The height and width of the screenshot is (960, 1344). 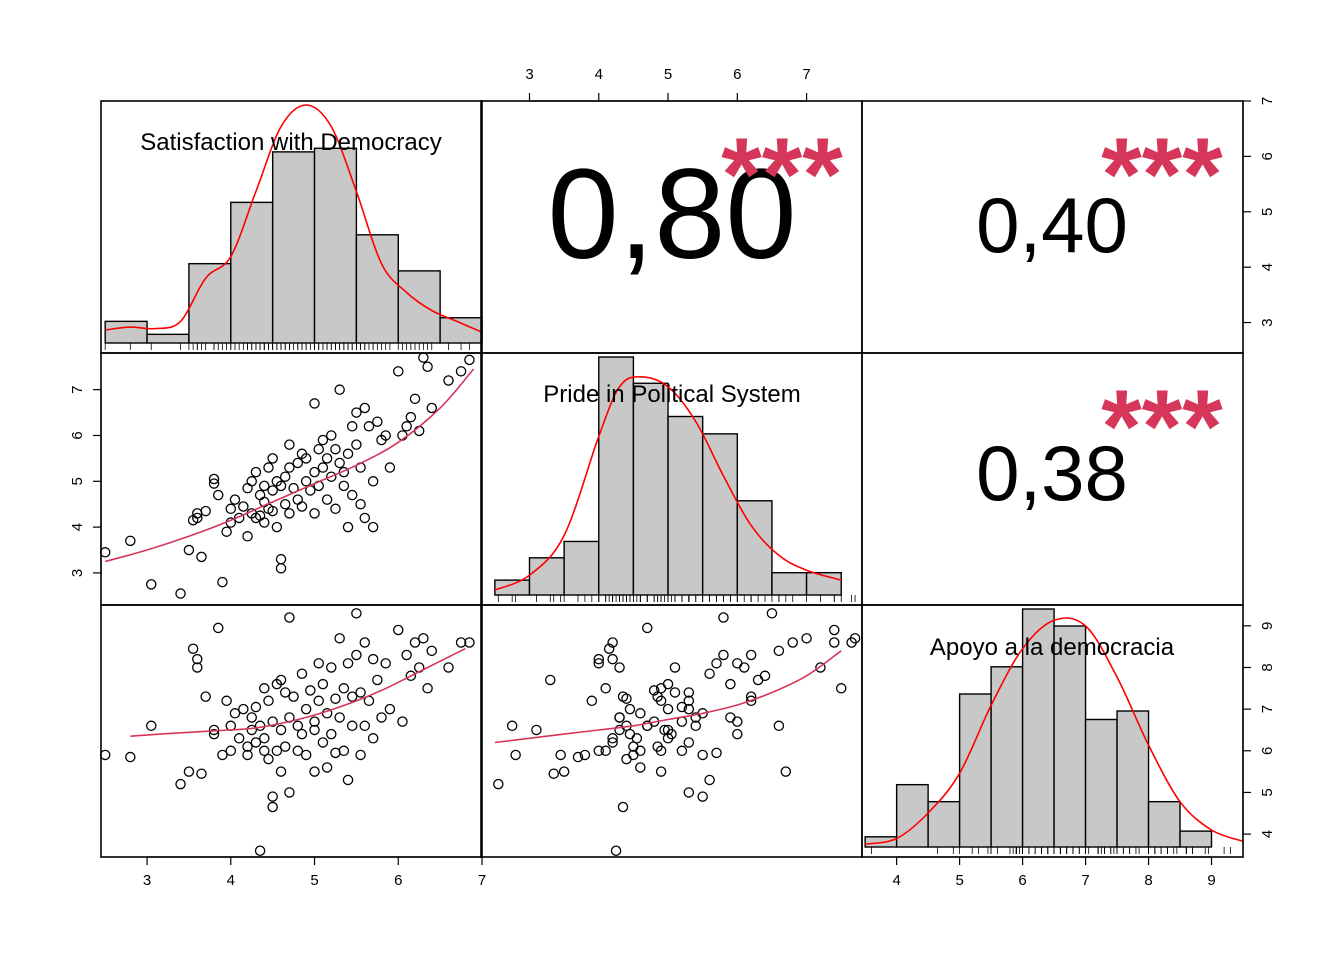 What do you see at coordinates (1054, 872) in the screenshot?
I see `axis-x-var3: 4 5 6 7 8 9` at bounding box center [1054, 872].